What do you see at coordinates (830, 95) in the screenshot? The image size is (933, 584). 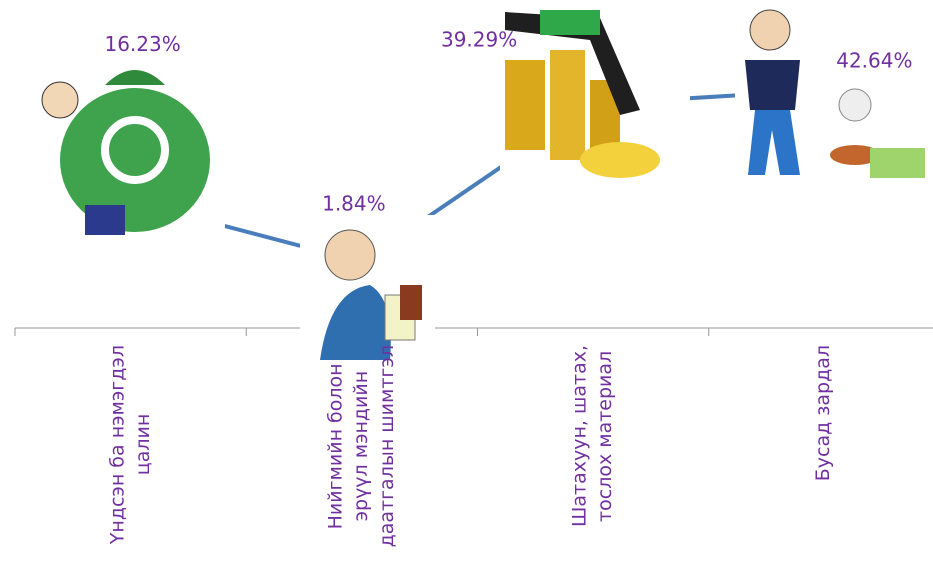 I see `poor-man-image` at bounding box center [830, 95].